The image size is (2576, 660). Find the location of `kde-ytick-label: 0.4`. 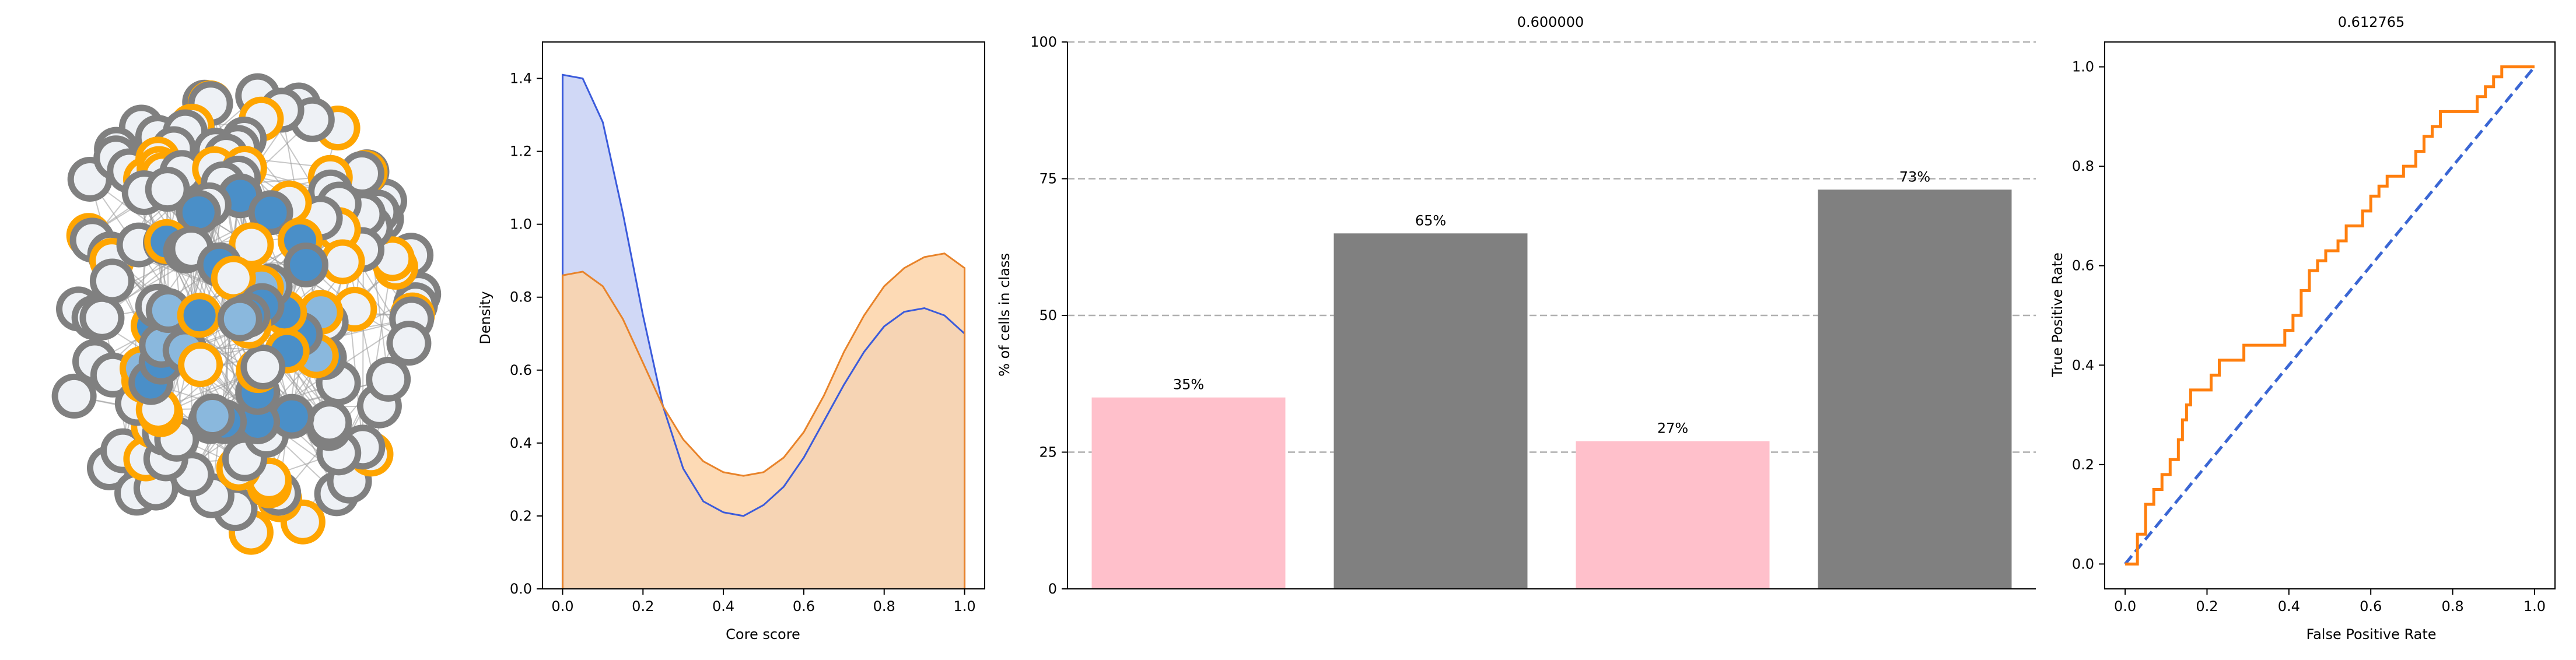

kde-ytick-label: 0.4 is located at coordinates (521, 443).